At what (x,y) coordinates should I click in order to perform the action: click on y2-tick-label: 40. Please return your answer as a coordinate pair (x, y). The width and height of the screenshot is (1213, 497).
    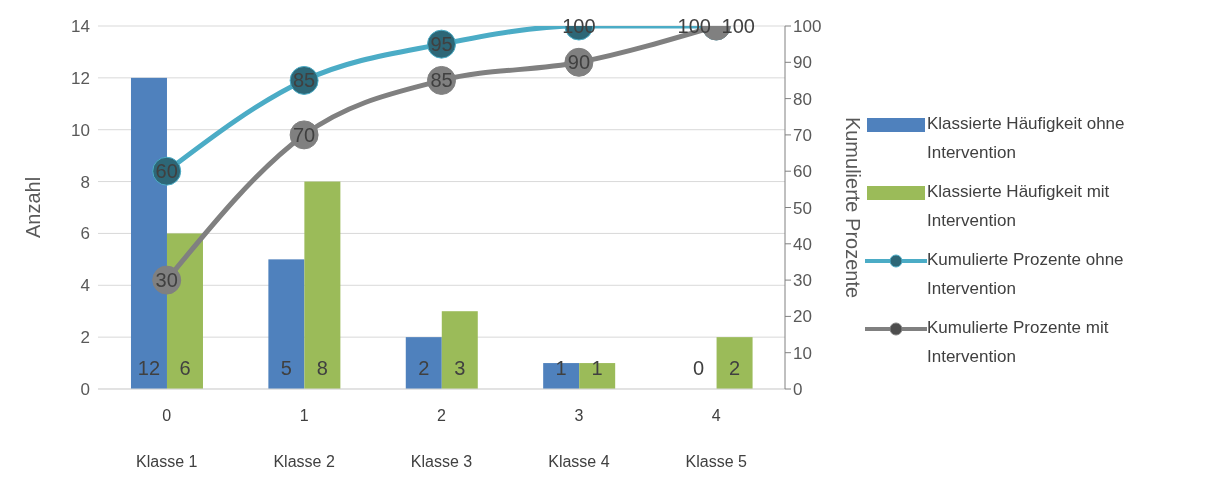
    Looking at the image, I should click on (802, 244).